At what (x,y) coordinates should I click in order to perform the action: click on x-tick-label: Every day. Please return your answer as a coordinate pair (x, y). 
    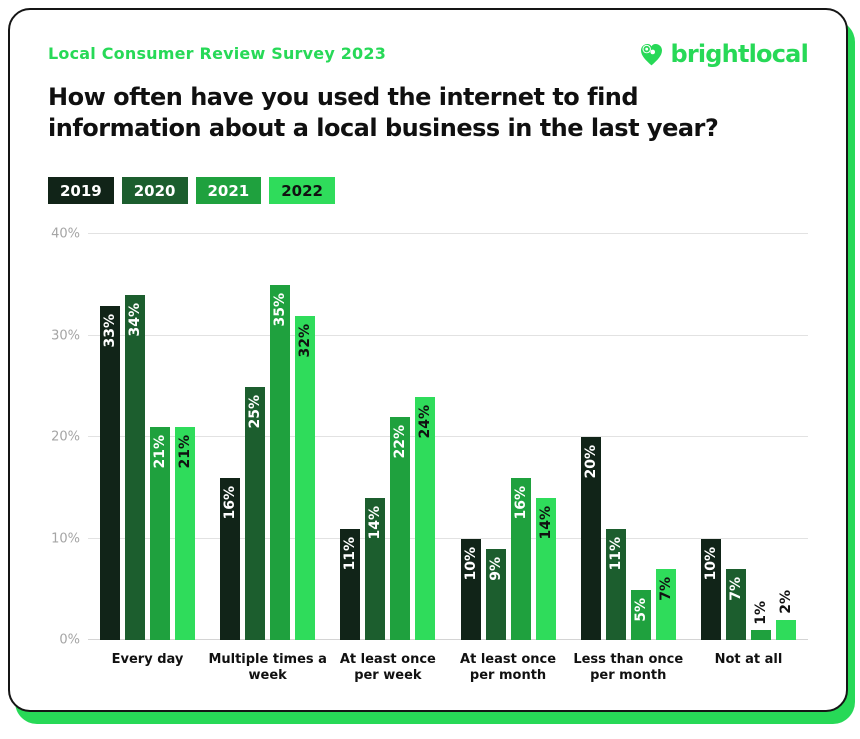
    Looking at the image, I should click on (148, 660).